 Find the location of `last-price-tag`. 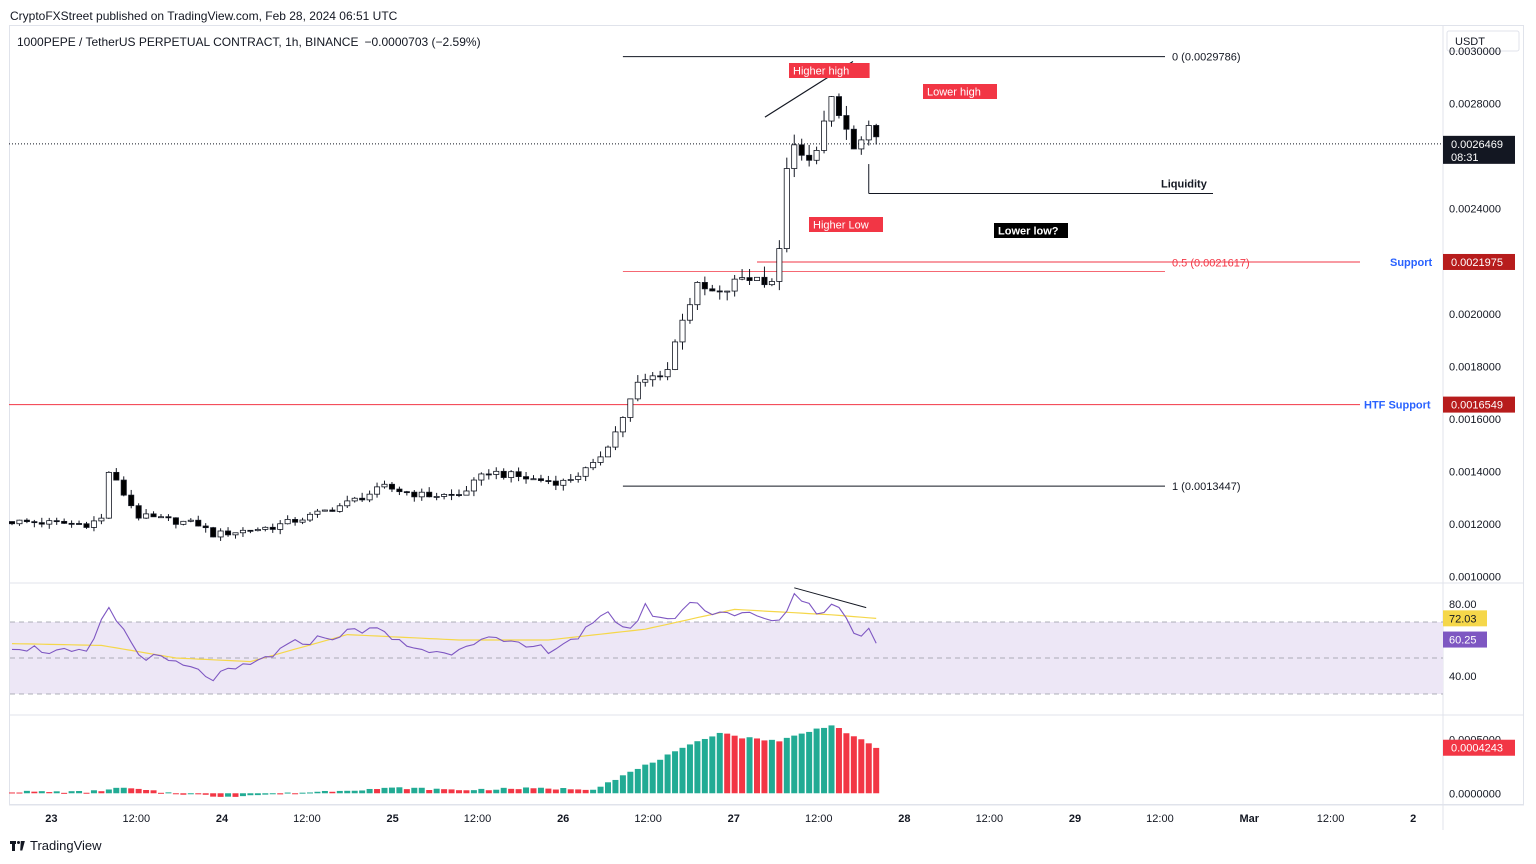

last-price-tag is located at coordinates (1479, 149).